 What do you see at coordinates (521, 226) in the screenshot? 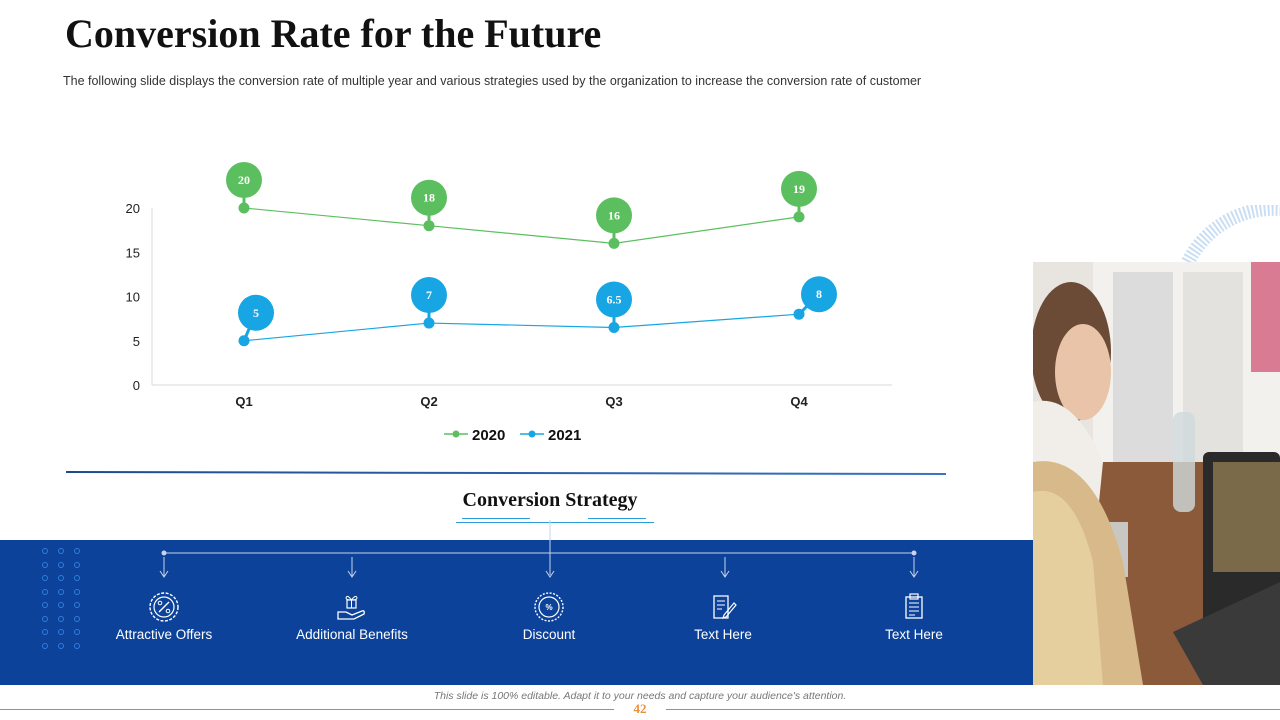
I see `series-line-2020` at bounding box center [521, 226].